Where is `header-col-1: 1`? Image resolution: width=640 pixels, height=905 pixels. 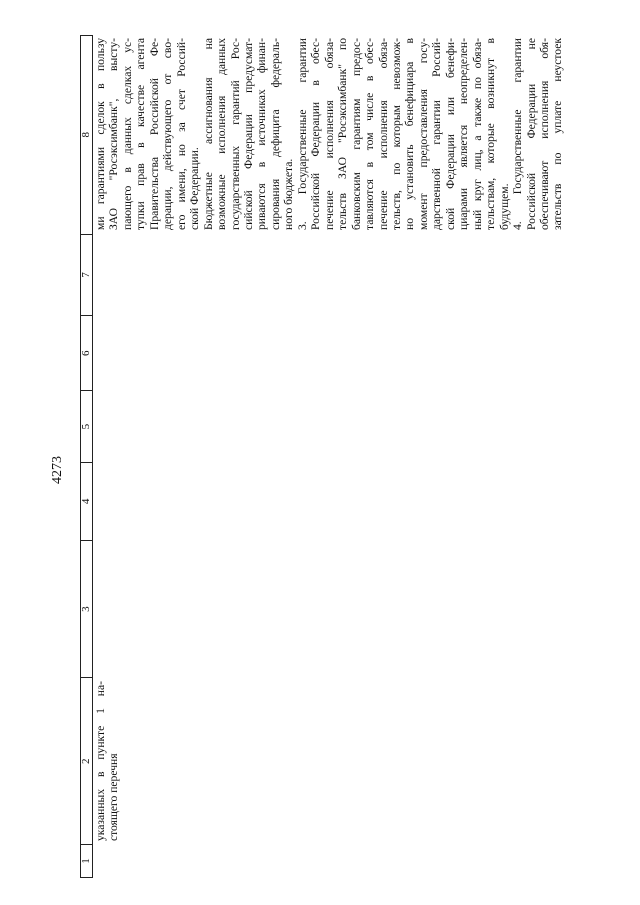
header-col-1: 1 is located at coordinates (86, 860).